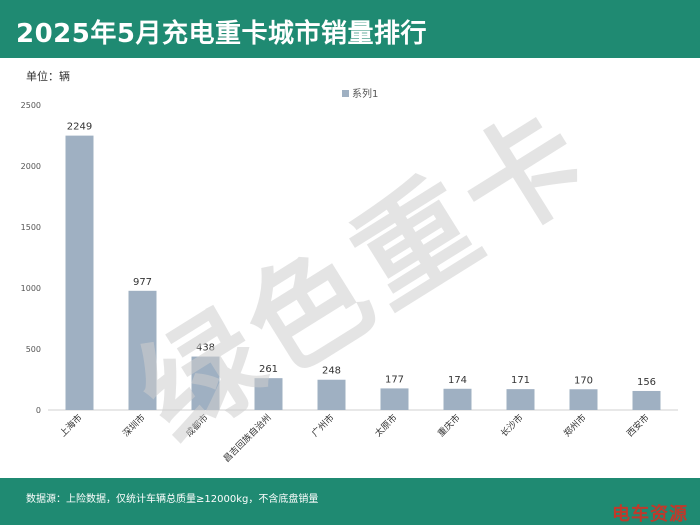 Image resolution: width=700 pixels, height=526 pixels. What do you see at coordinates (457, 380) in the screenshot?
I see `bar-value-label: 174` at bounding box center [457, 380].